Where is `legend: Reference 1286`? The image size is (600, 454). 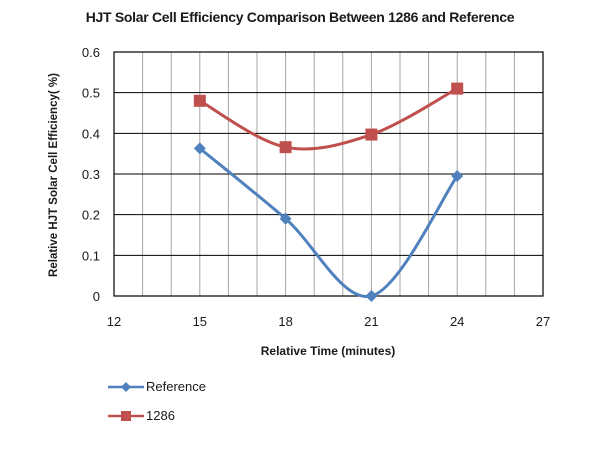 legend: Reference 1286 is located at coordinates (157, 401).